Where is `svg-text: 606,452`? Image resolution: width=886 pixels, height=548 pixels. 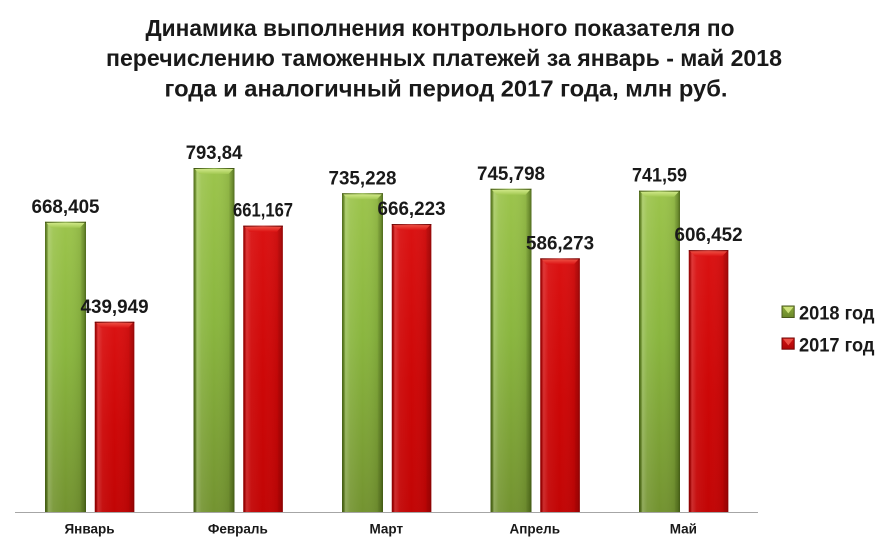
svg-text: 606,452 is located at coordinates (709, 235).